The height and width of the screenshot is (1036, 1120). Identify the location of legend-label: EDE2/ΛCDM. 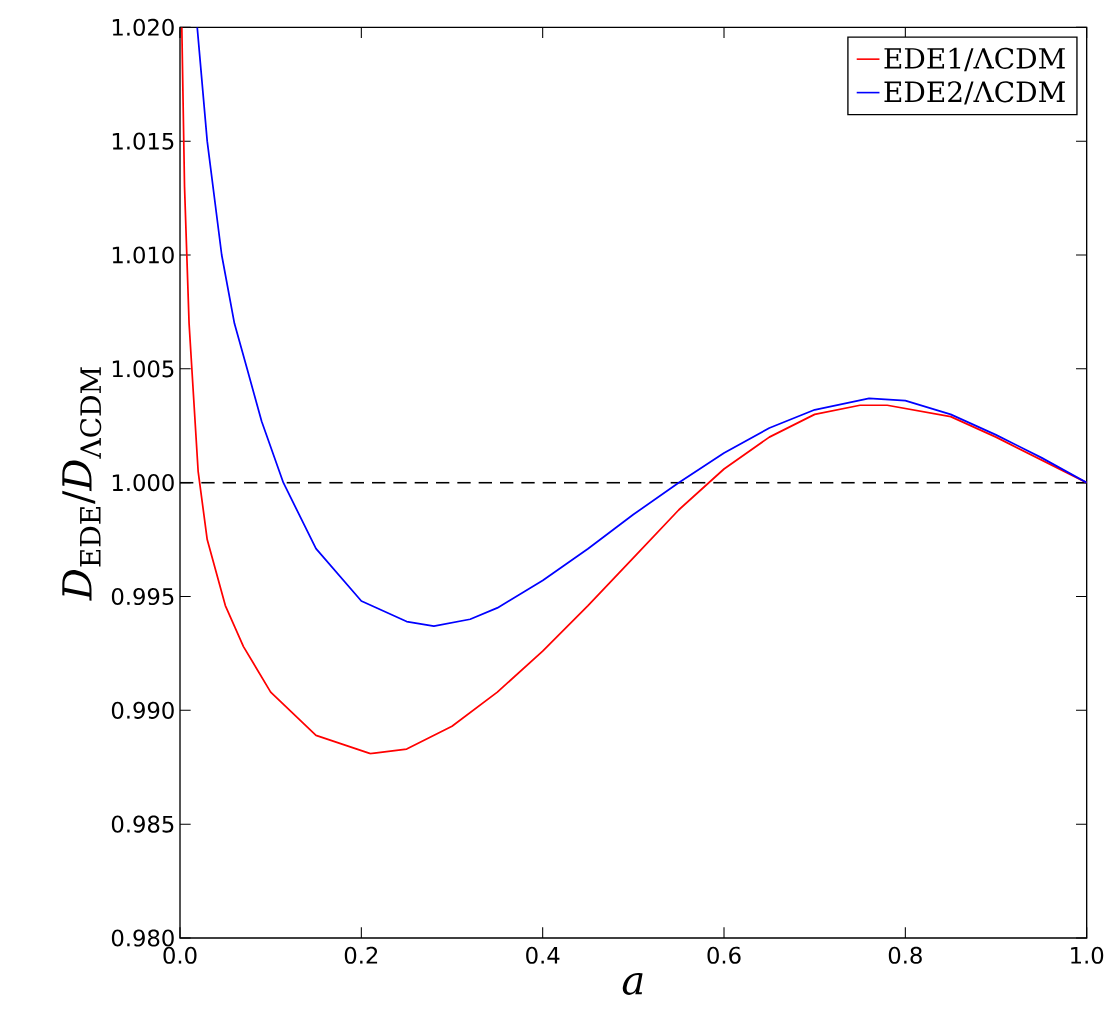
(974, 93).